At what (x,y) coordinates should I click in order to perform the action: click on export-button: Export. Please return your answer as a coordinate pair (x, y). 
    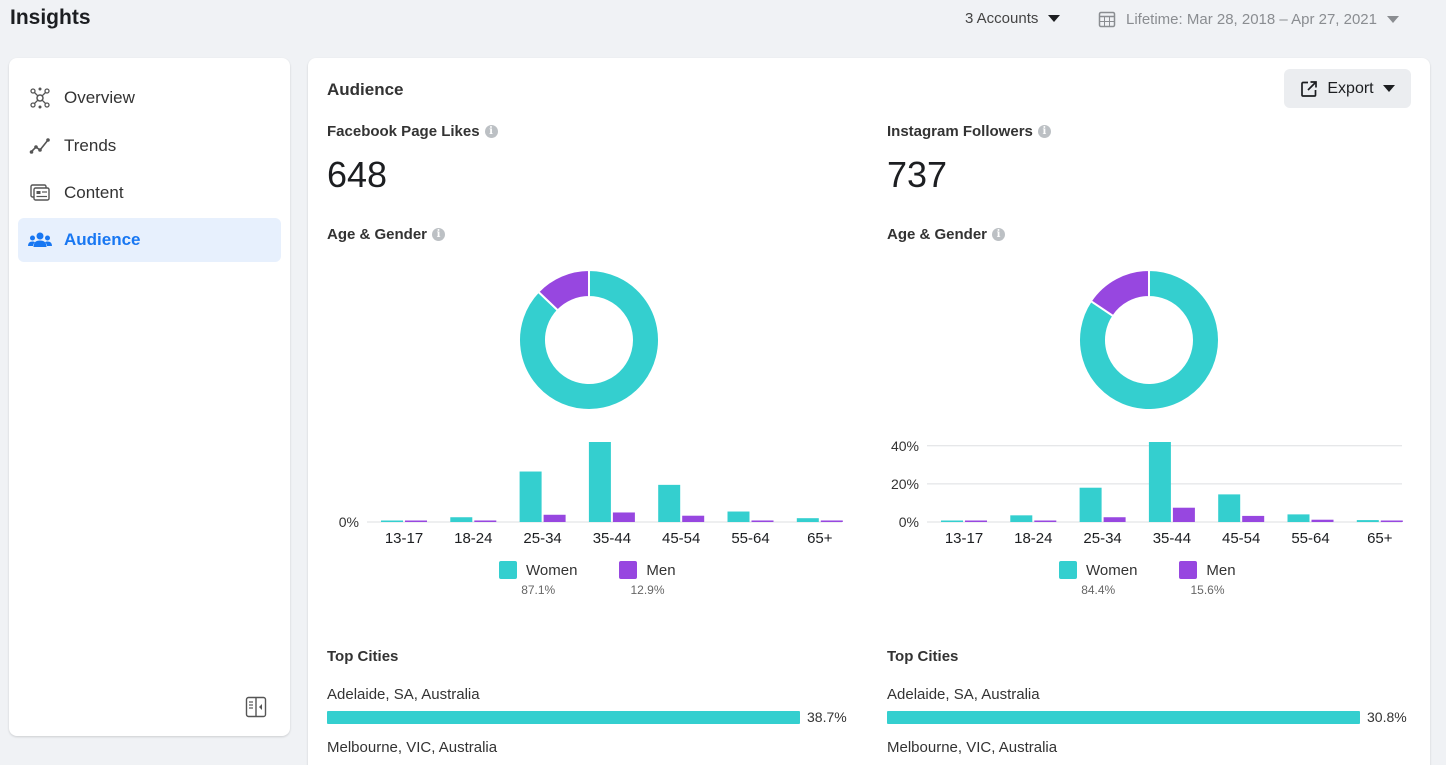
    Looking at the image, I should click on (1347, 88).